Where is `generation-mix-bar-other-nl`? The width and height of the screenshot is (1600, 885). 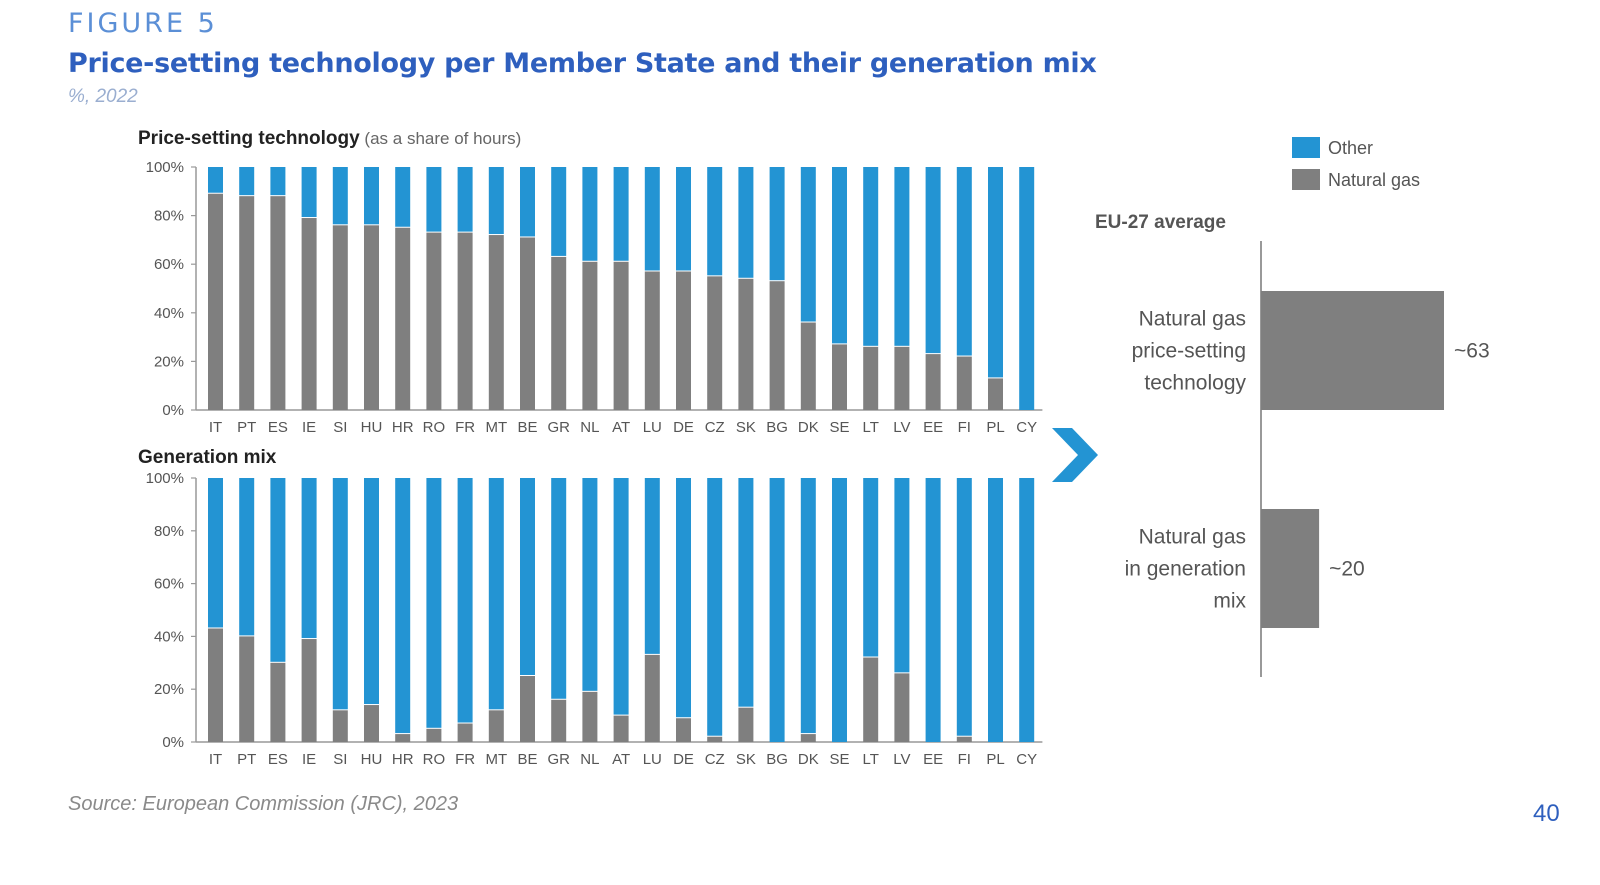 generation-mix-bar-other-nl is located at coordinates (590, 584).